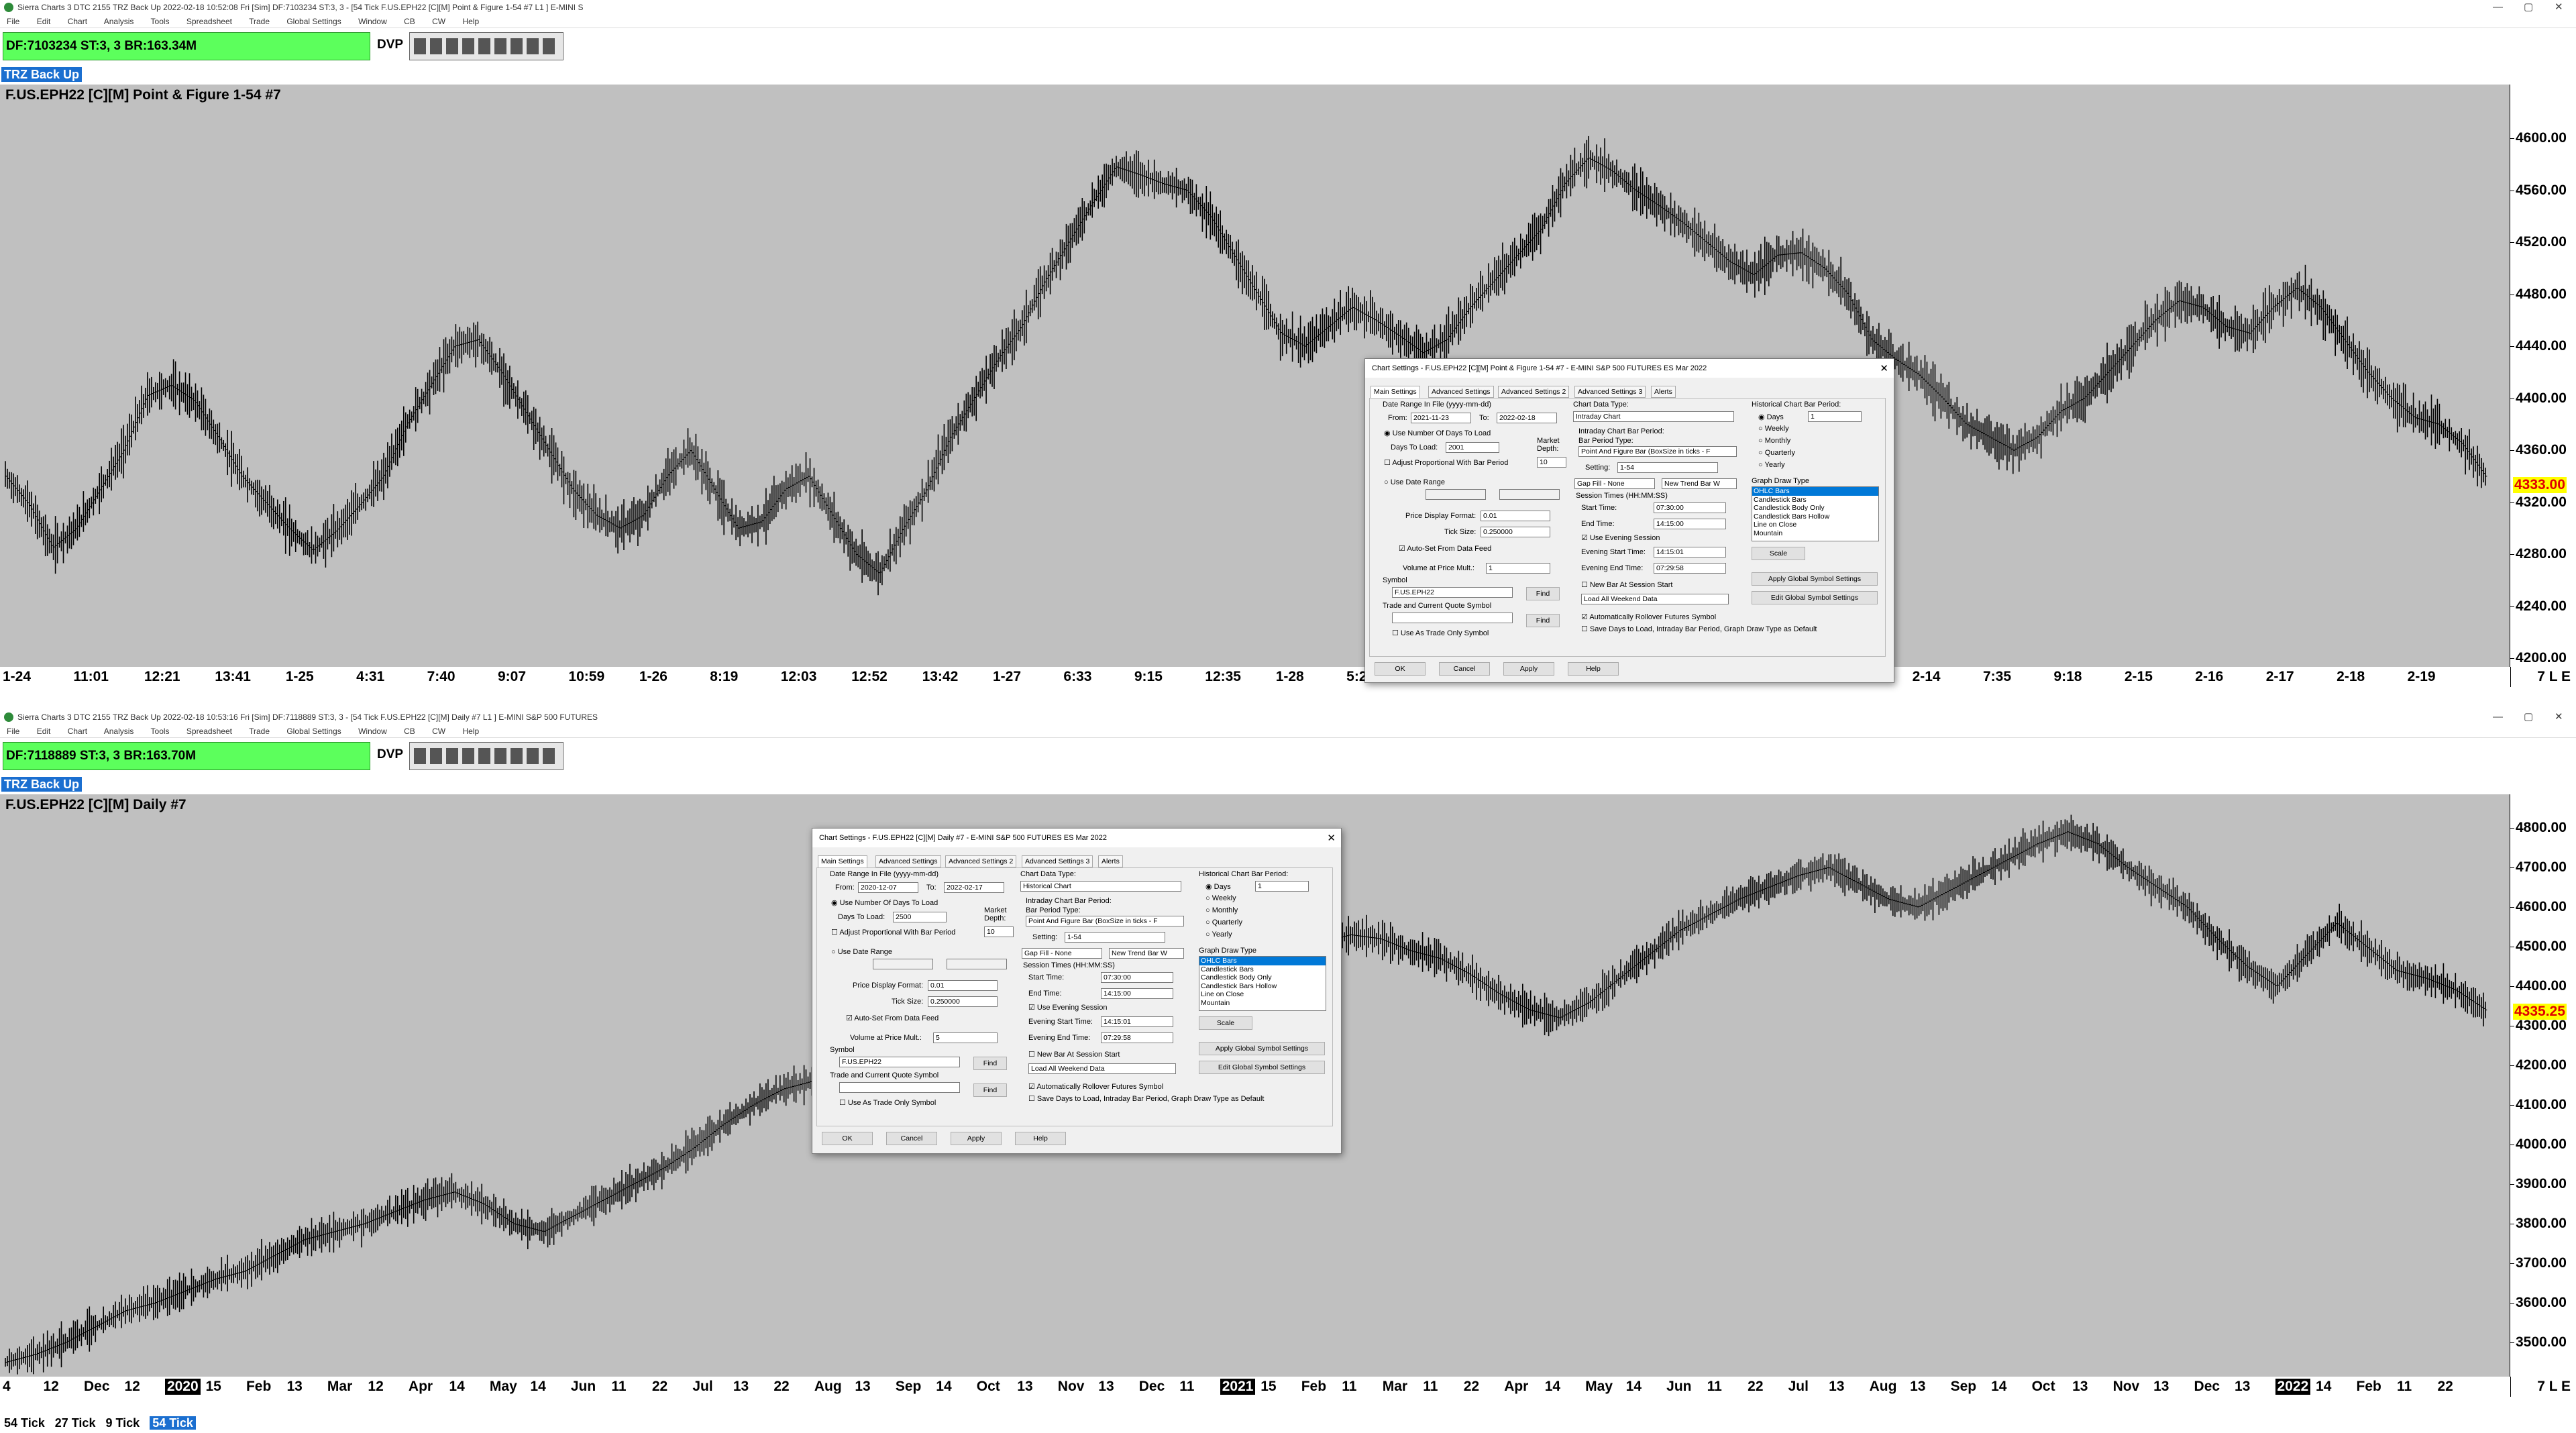 The image size is (2576, 1433). Describe the element at coordinates (1223, 676) in the screenshot. I see `time-label: 12:35` at that location.